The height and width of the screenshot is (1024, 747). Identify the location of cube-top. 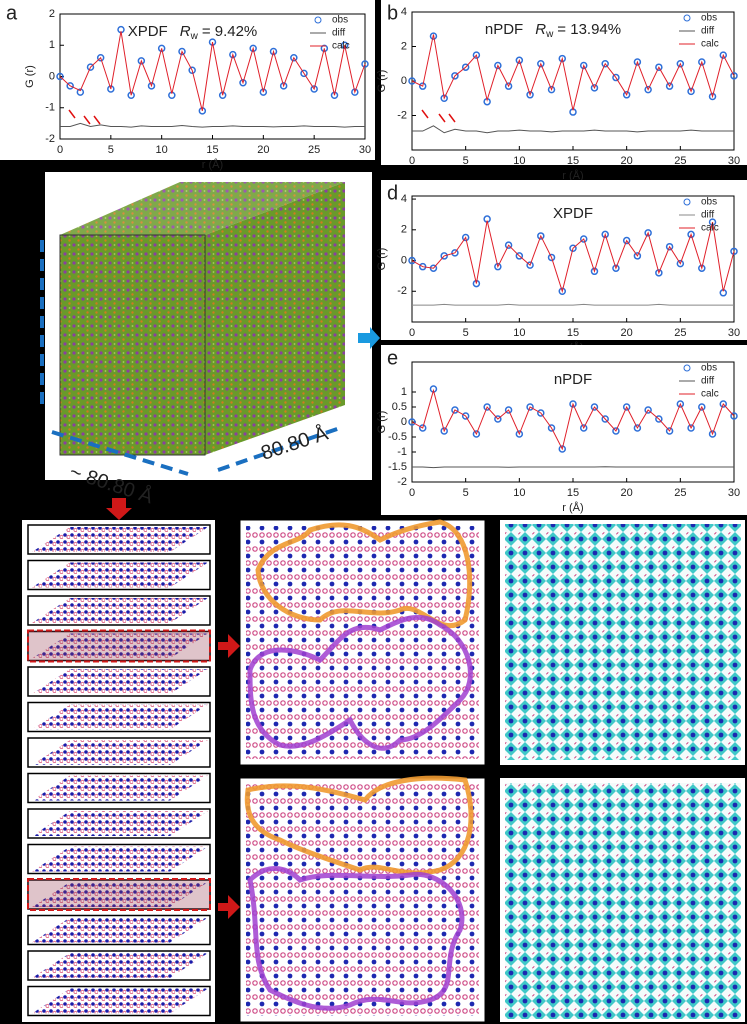
(202, 208).